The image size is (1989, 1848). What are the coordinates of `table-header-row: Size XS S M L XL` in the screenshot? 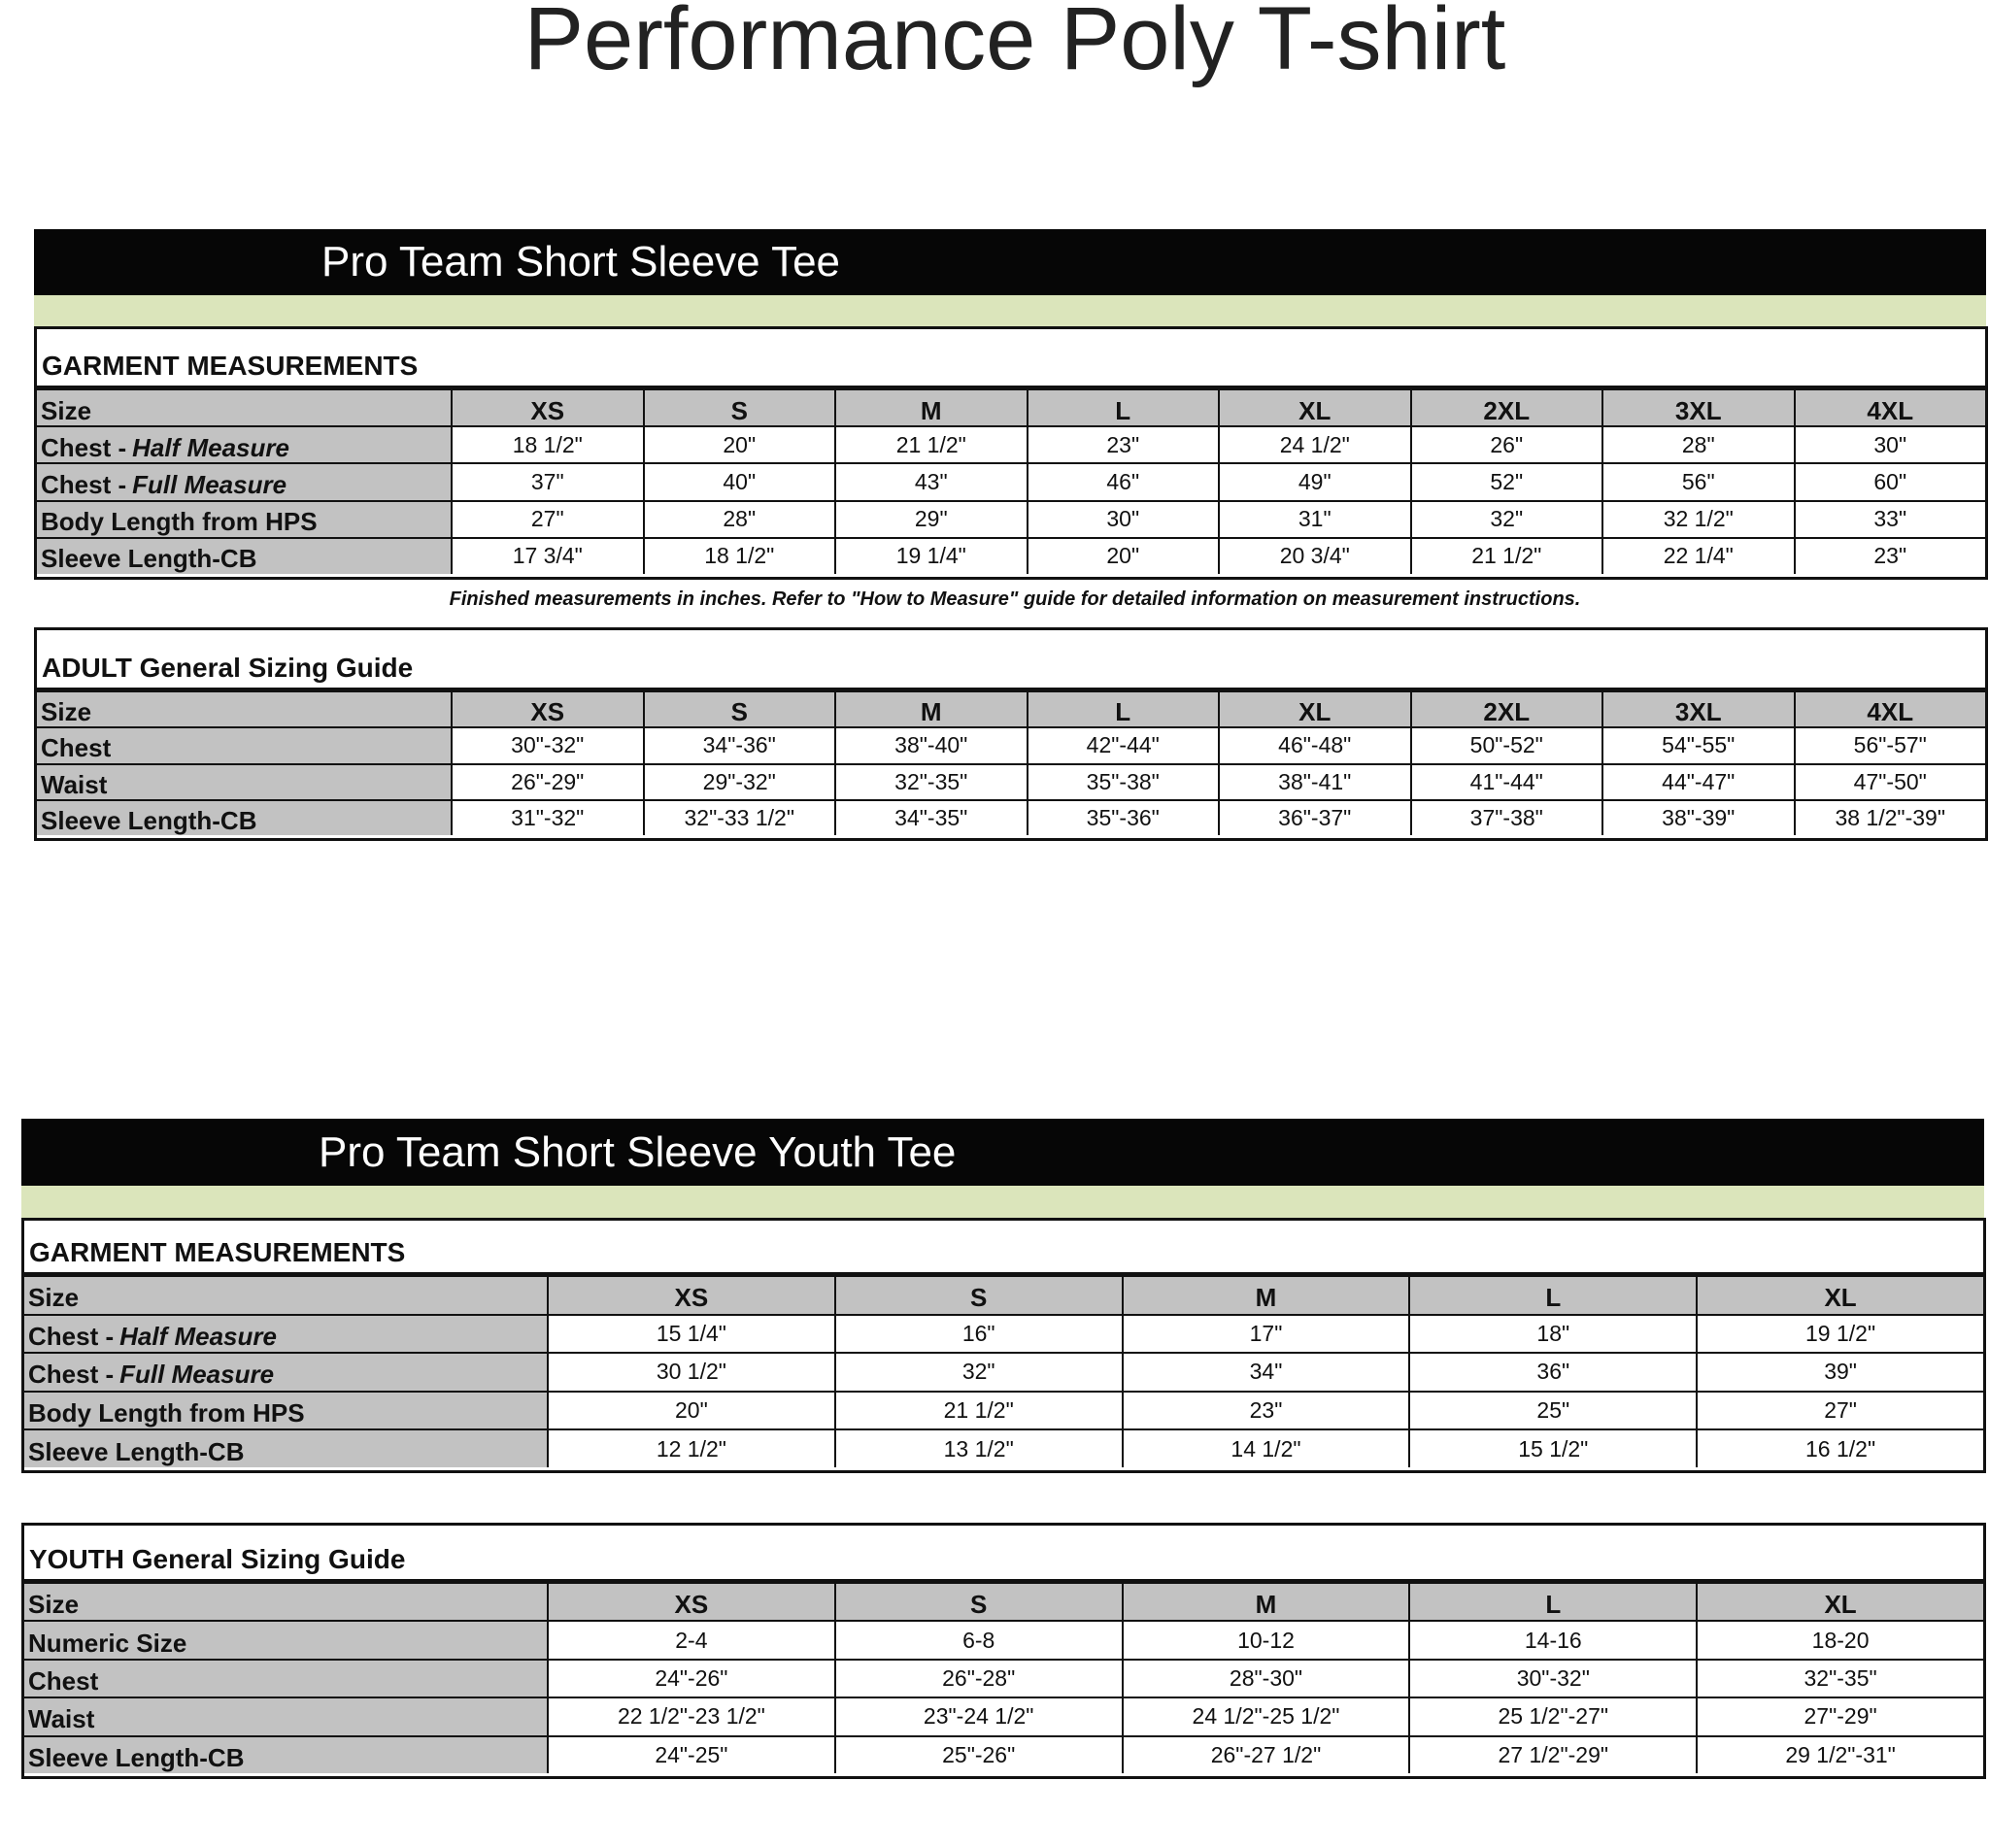 It's located at (1003, 1601).